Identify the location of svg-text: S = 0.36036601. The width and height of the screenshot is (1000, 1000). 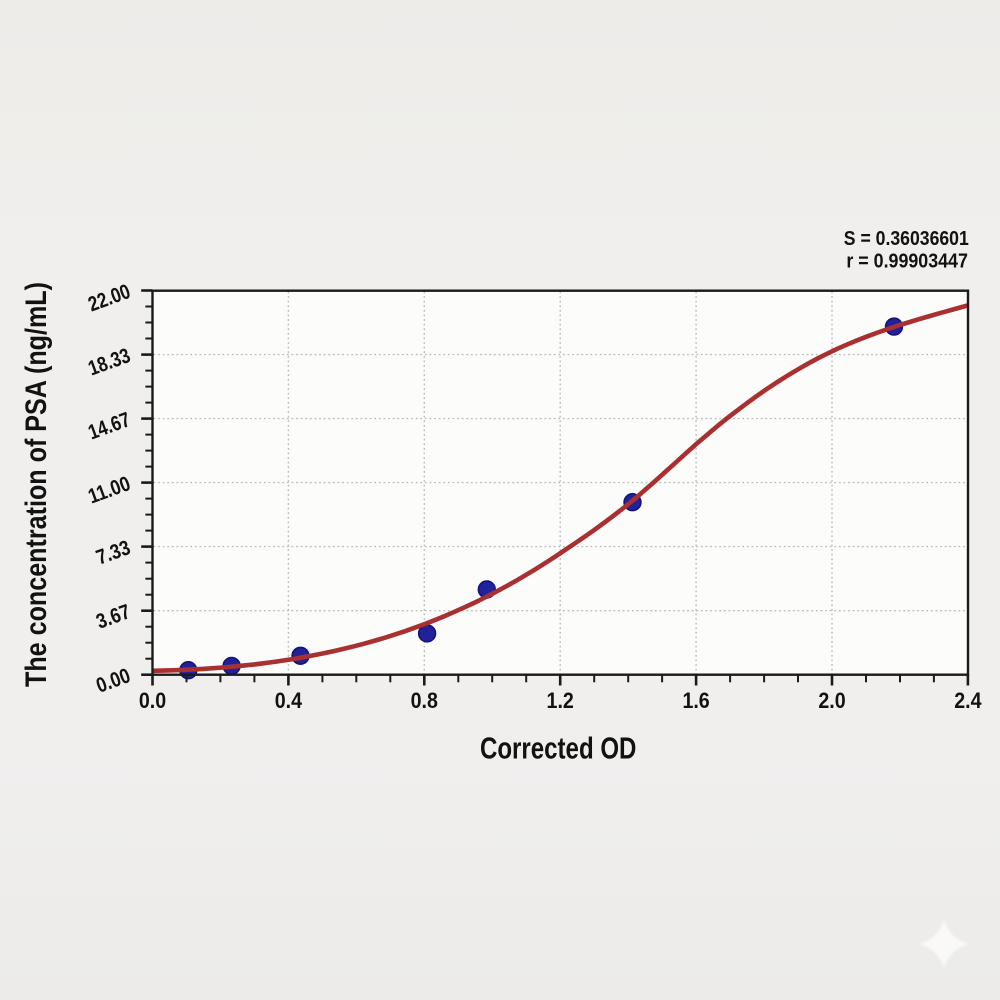
(906, 239).